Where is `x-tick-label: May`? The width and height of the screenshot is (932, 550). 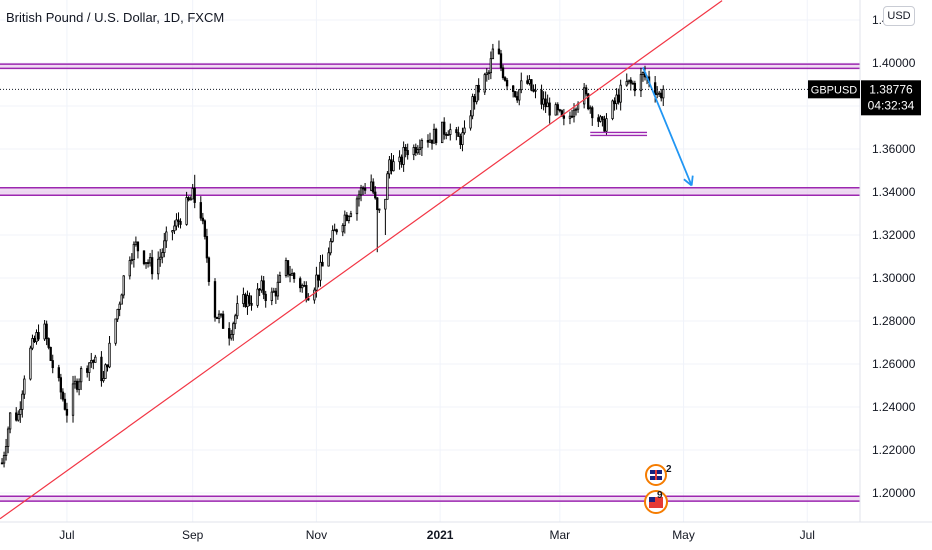
x-tick-label: May is located at coordinates (683, 535).